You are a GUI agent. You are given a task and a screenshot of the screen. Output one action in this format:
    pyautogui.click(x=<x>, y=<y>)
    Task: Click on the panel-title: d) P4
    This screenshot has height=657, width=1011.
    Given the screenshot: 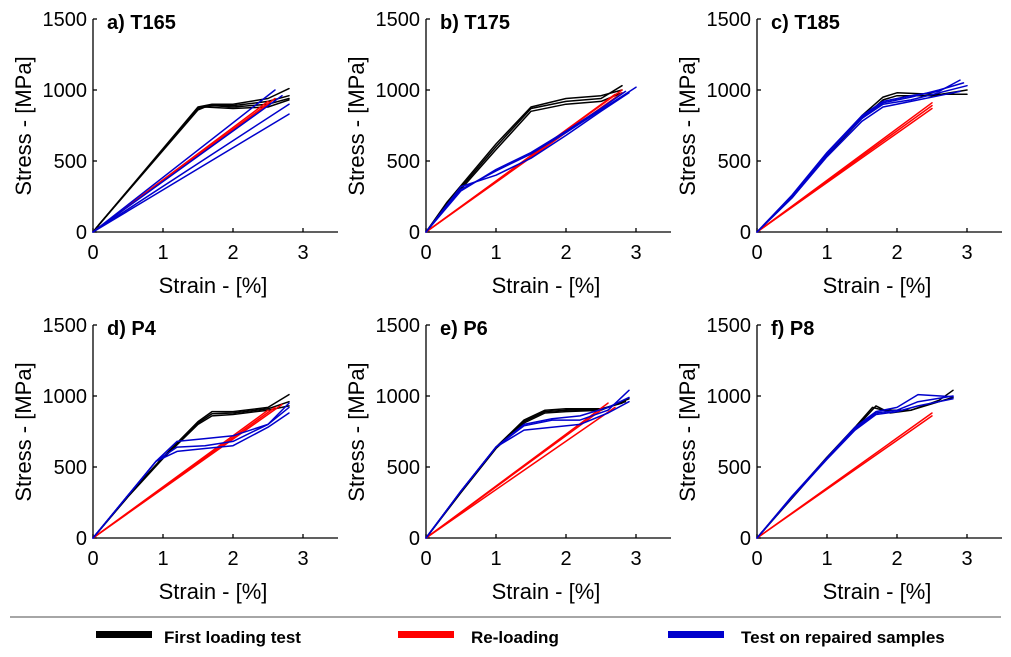 What is the action you would take?
    pyautogui.click(x=132, y=329)
    